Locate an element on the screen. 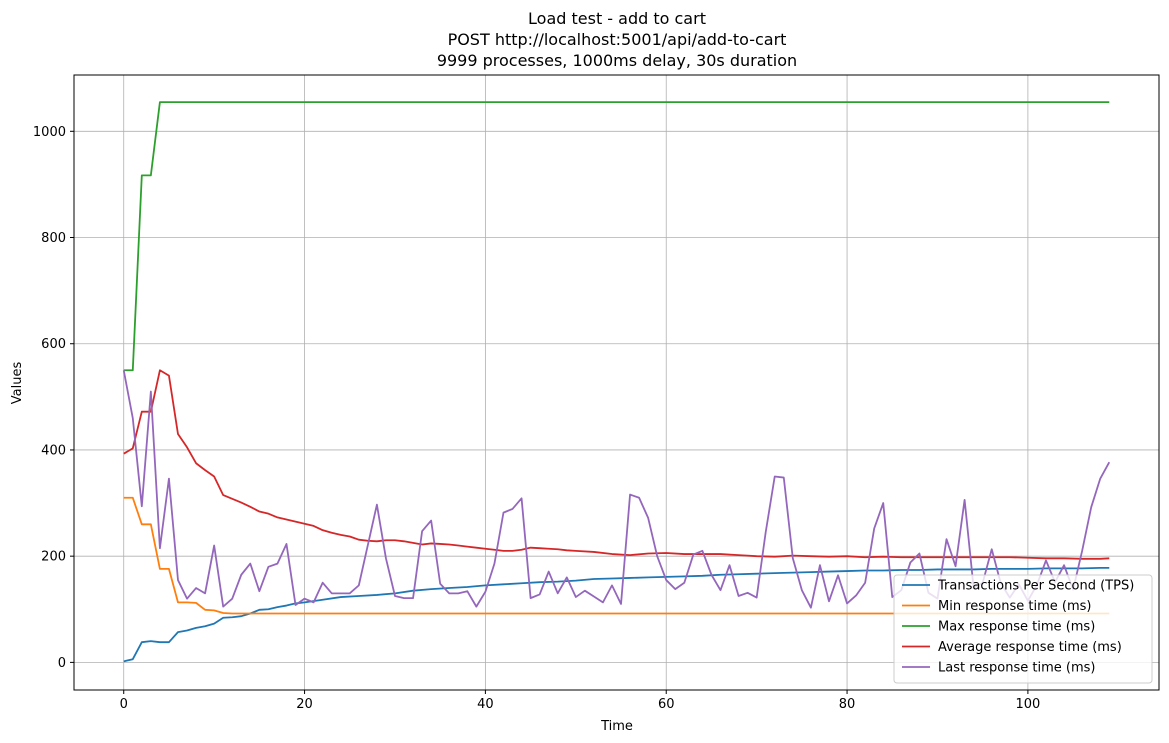  y-tick-label: 200 is located at coordinates (53, 557).